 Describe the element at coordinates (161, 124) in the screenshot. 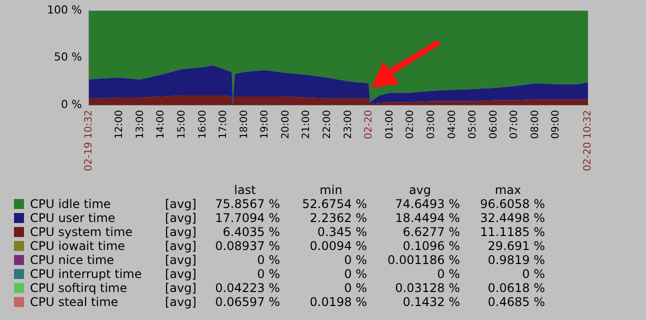

I see `x-tick-label: 14:00` at that location.